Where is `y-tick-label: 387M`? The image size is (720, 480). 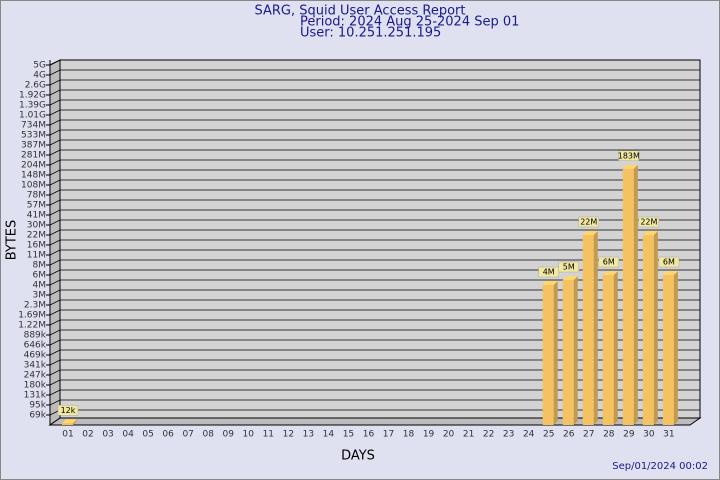
y-tick-label: 387M is located at coordinates (33, 146).